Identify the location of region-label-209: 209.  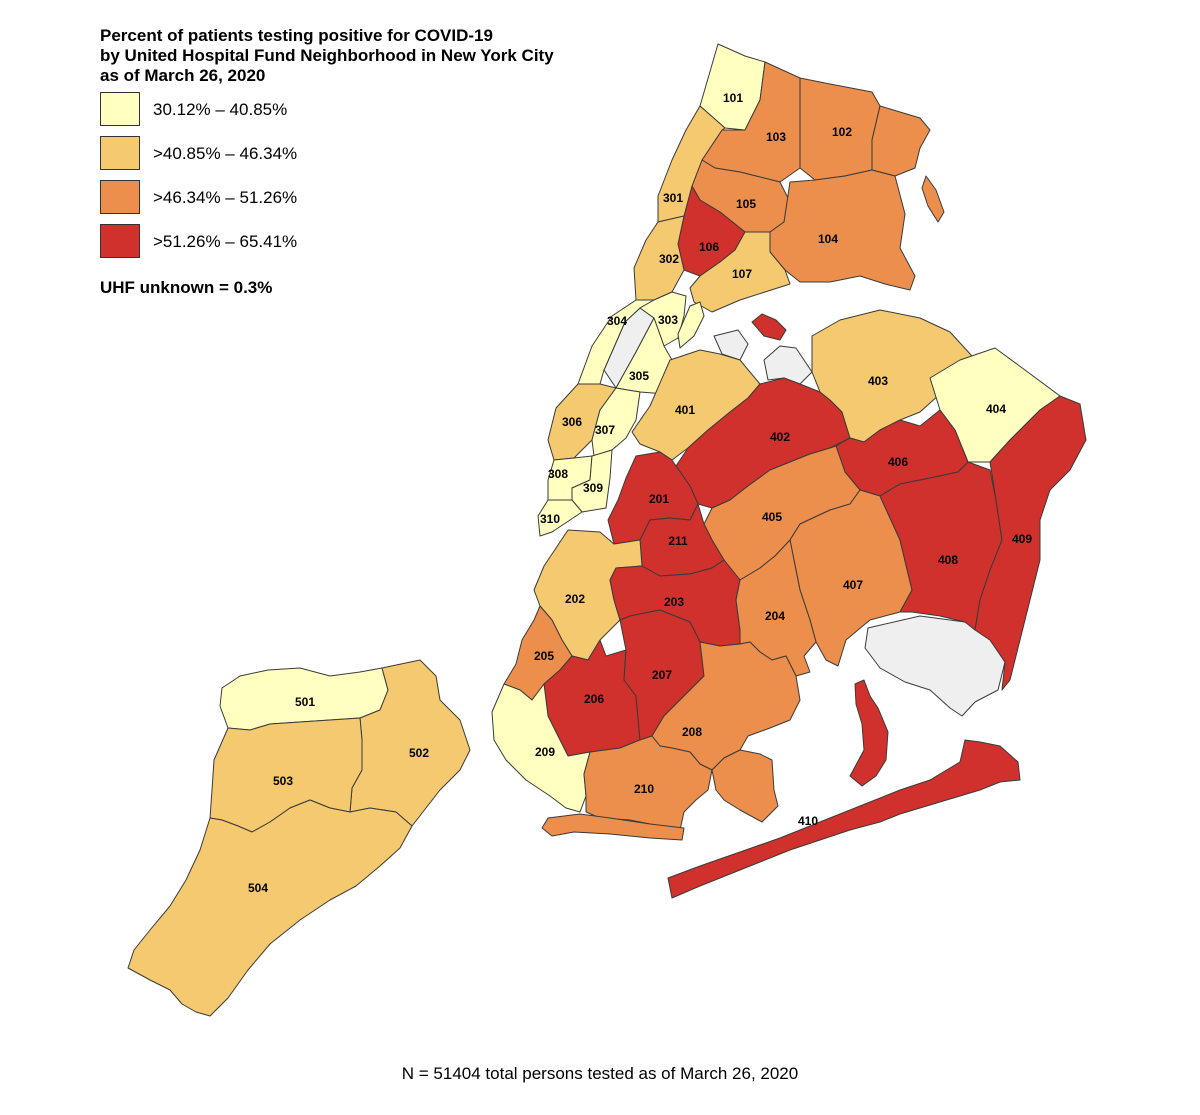
(545, 752).